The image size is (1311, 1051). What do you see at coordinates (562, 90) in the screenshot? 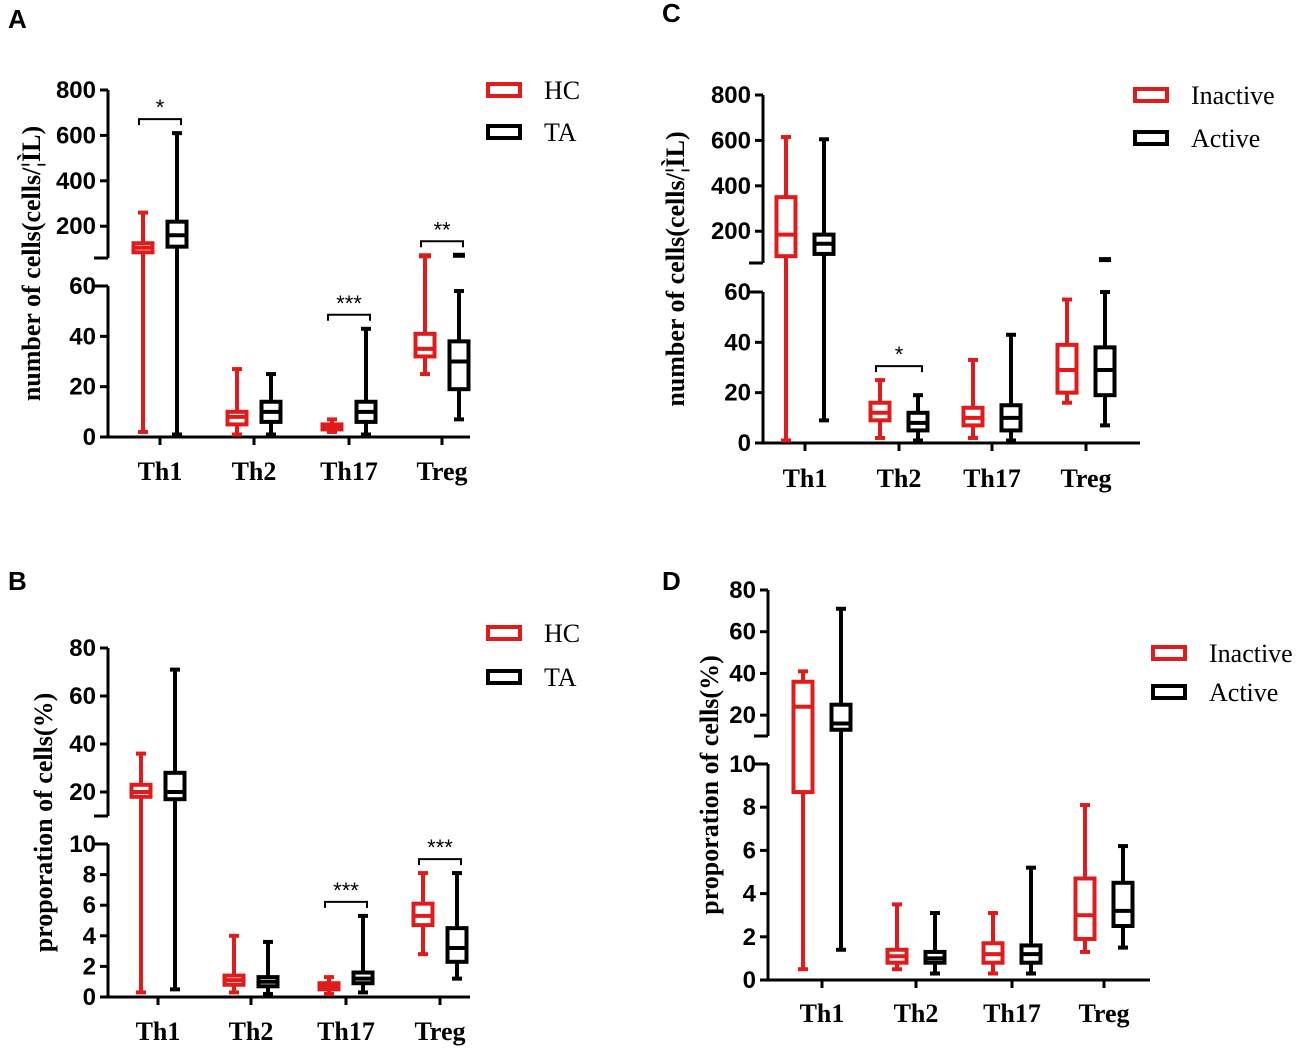
I see `legend-label-hc: HC` at bounding box center [562, 90].